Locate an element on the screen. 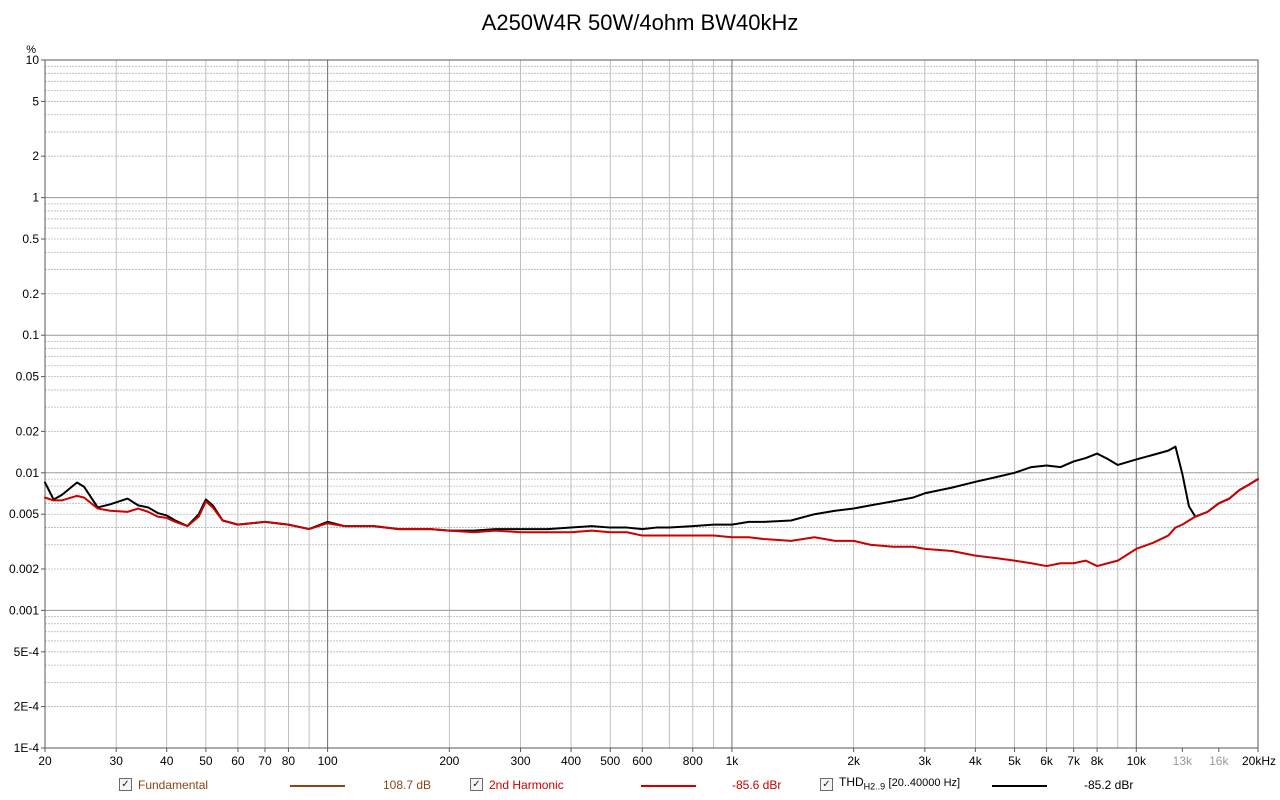 This screenshot has height=800, width=1280. legend-label-thd-sub: H2..9 is located at coordinates (874, 786).